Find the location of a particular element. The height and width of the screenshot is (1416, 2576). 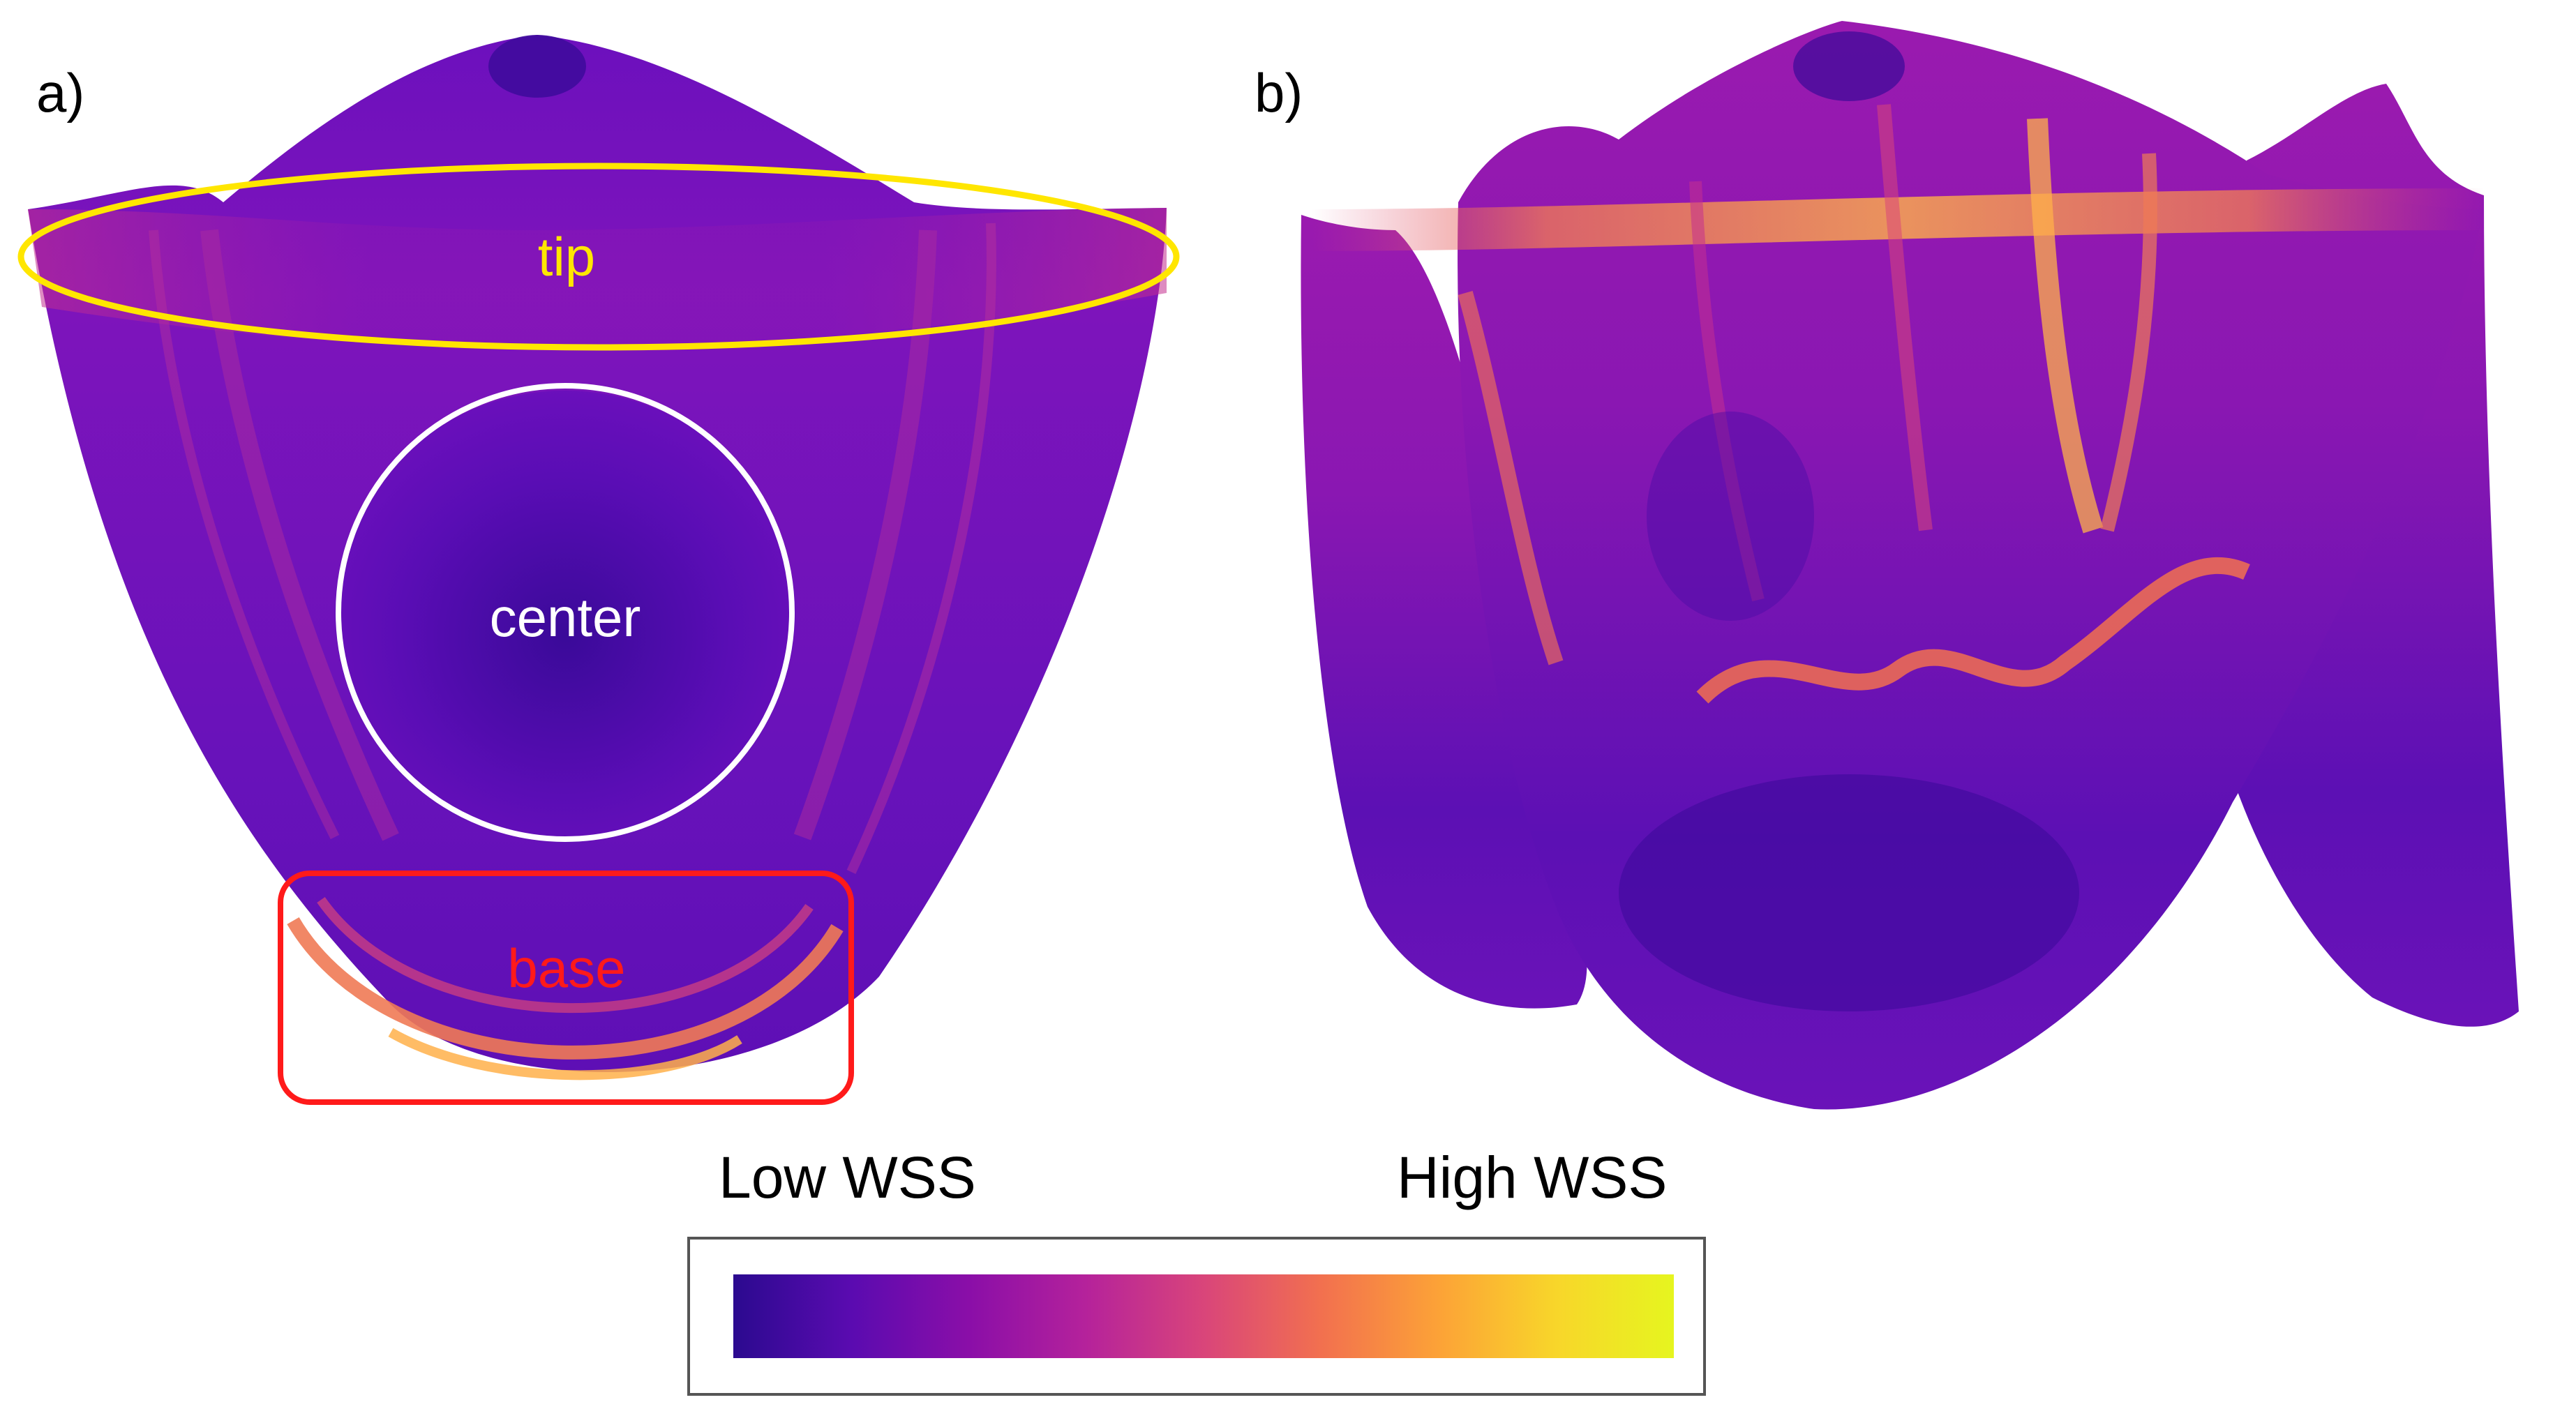

colorbar-high-label: High WSS is located at coordinates (1533, 1177).